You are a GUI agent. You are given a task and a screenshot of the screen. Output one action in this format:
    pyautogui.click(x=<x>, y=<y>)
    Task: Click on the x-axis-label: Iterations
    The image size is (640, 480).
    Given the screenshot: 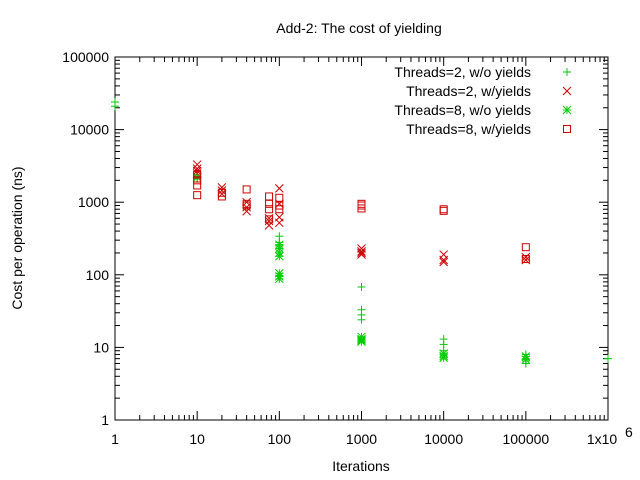 What is the action you would take?
    pyautogui.click(x=361, y=466)
    